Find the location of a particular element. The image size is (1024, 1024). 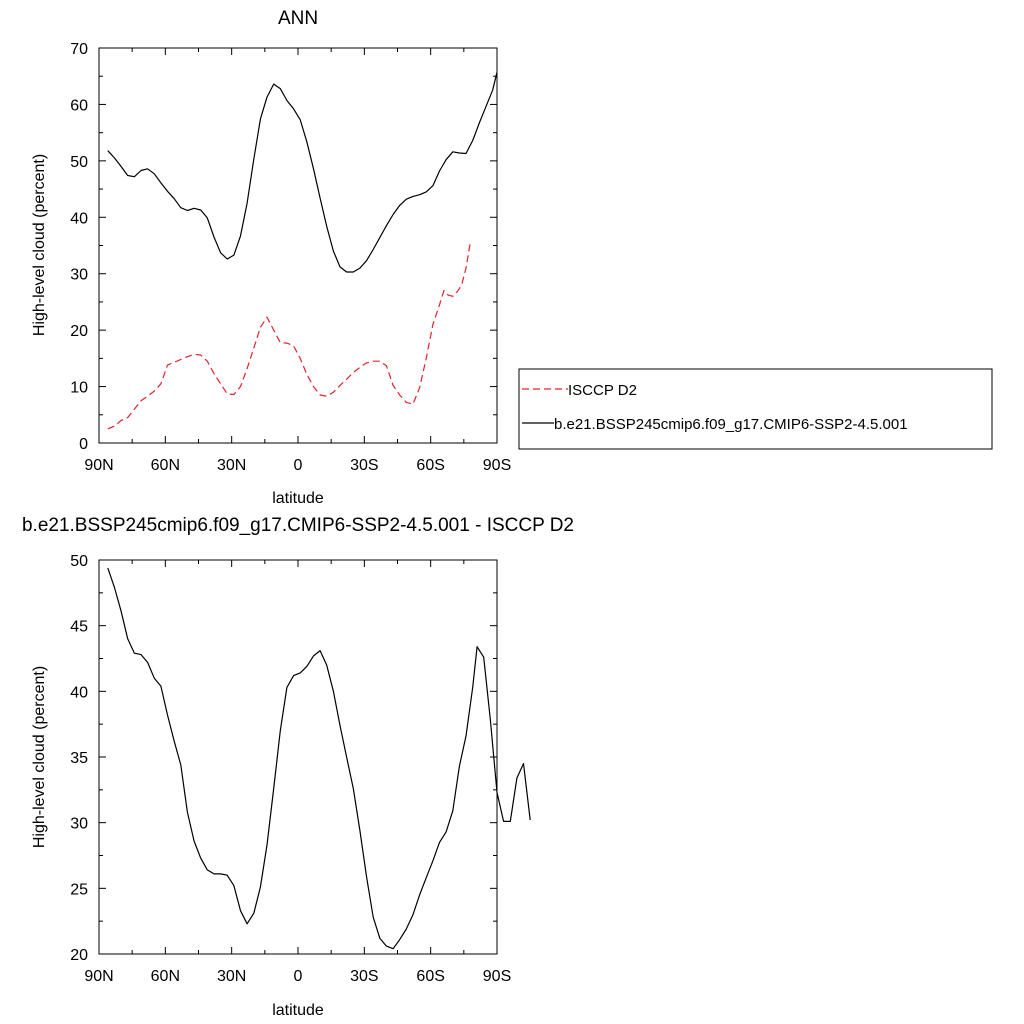

bottom-x-tick-label: 60S is located at coordinates (430, 976).